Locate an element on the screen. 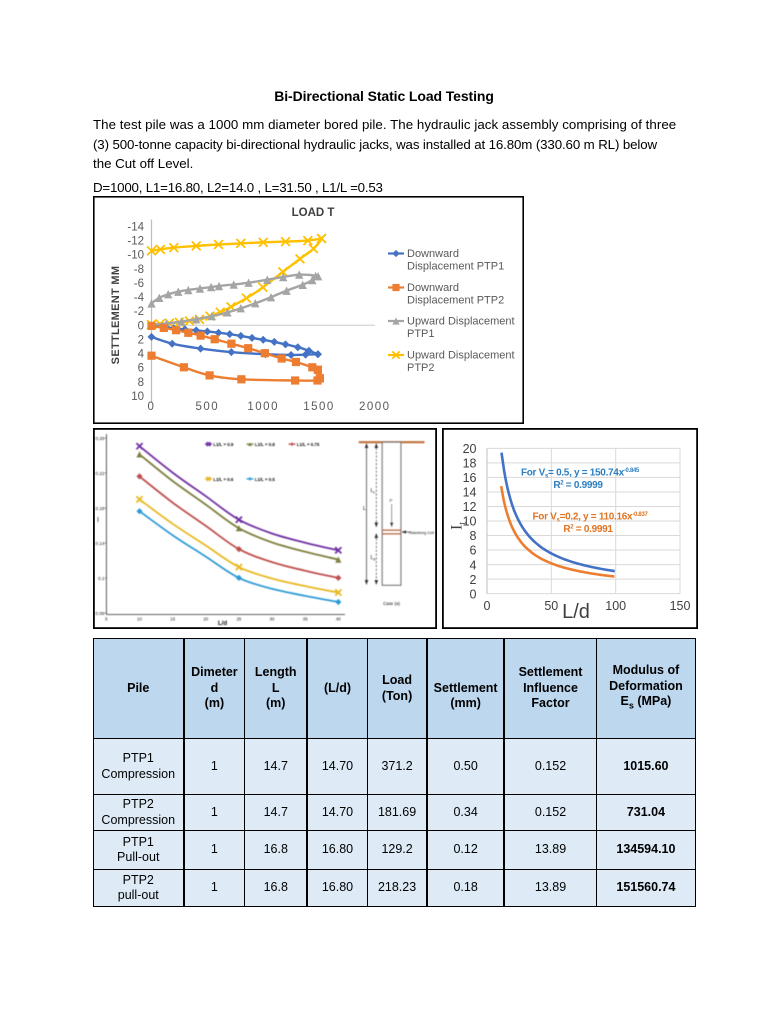 Image resolution: width=768 pixels, height=1024 pixels. svg-text: For Vs= 0.5, y = 150.74x-0.845 is located at coordinates (580, 474).